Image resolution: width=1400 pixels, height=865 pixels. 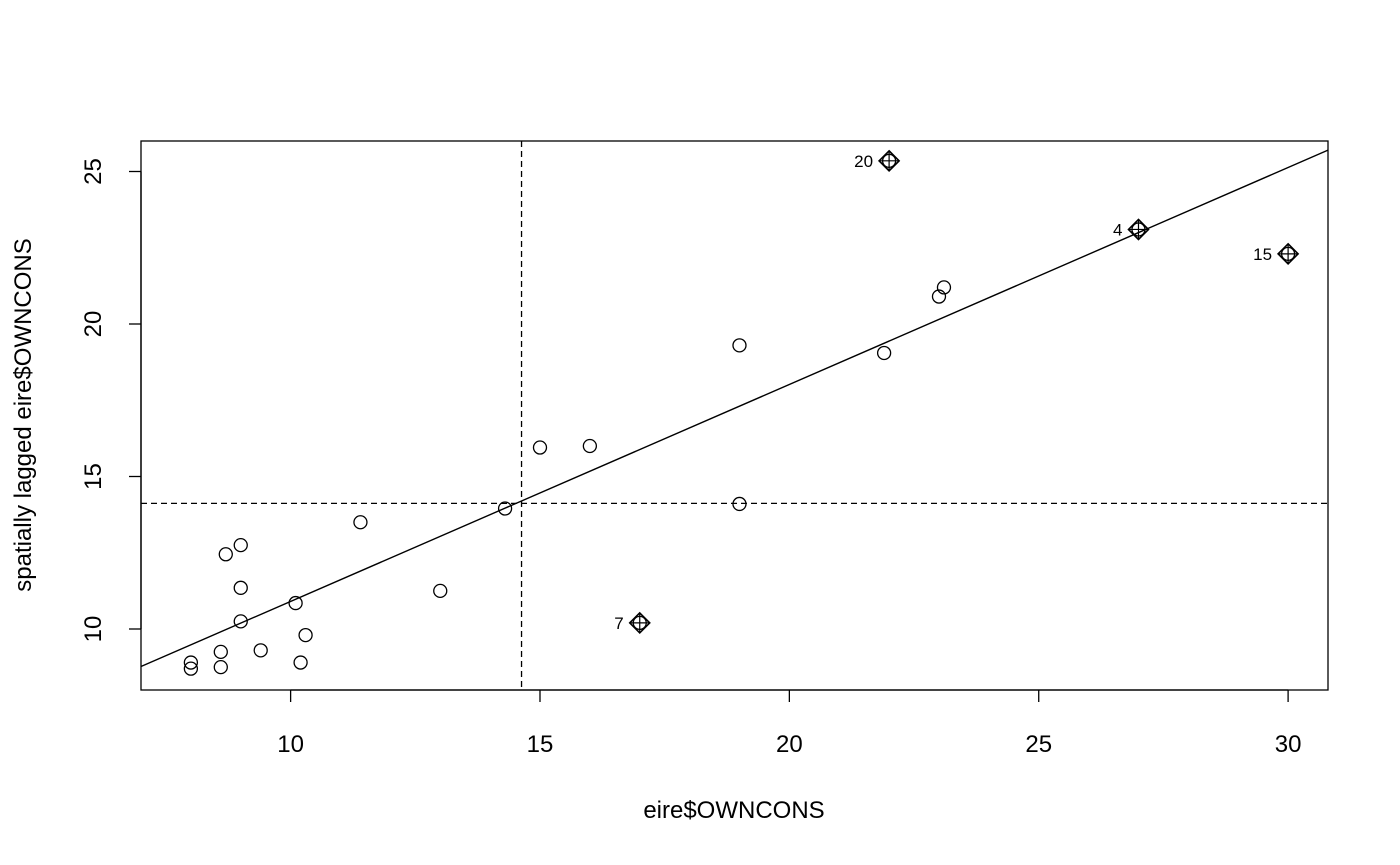 What do you see at coordinates (93, 324) in the screenshot?
I see `y-tick-label: 20` at bounding box center [93, 324].